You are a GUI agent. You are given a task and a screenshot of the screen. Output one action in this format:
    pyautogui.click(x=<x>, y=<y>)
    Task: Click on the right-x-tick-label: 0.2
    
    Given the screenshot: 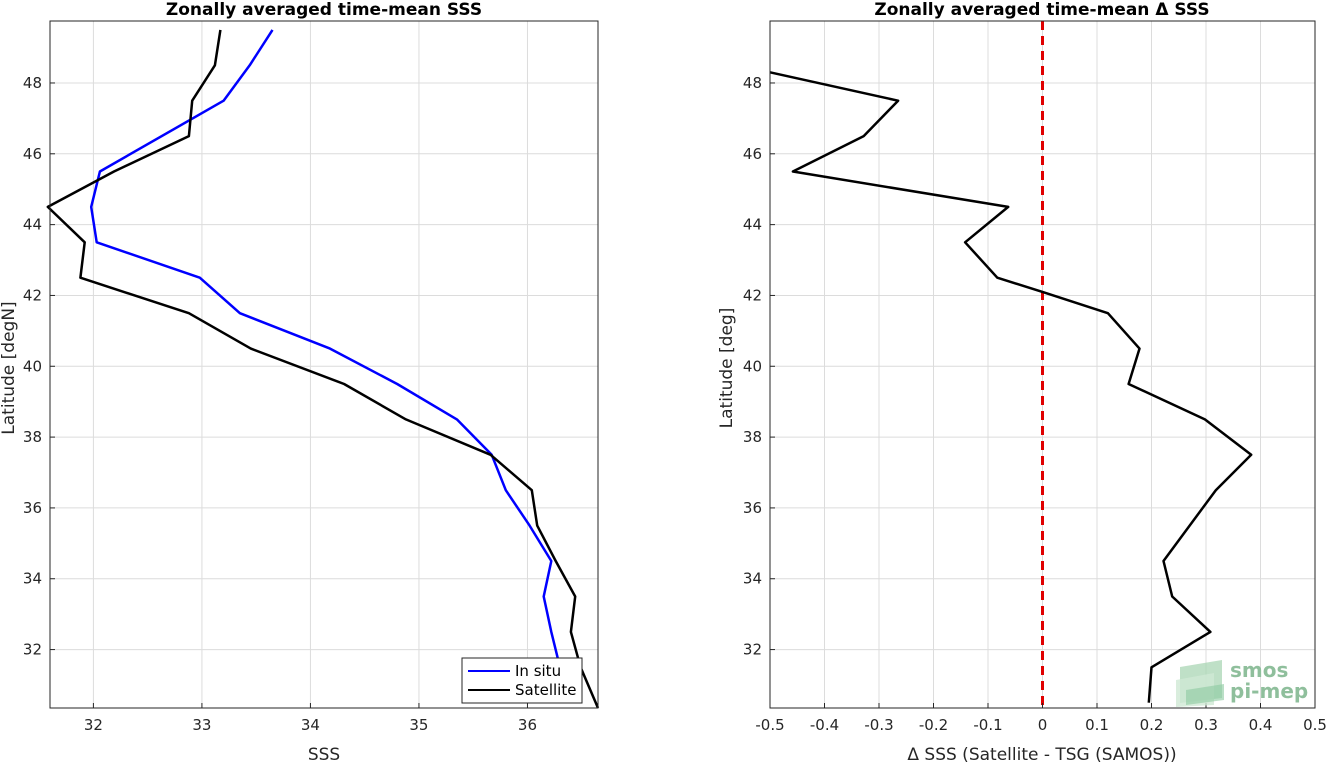 What is the action you would take?
    pyautogui.click(x=1152, y=725)
    